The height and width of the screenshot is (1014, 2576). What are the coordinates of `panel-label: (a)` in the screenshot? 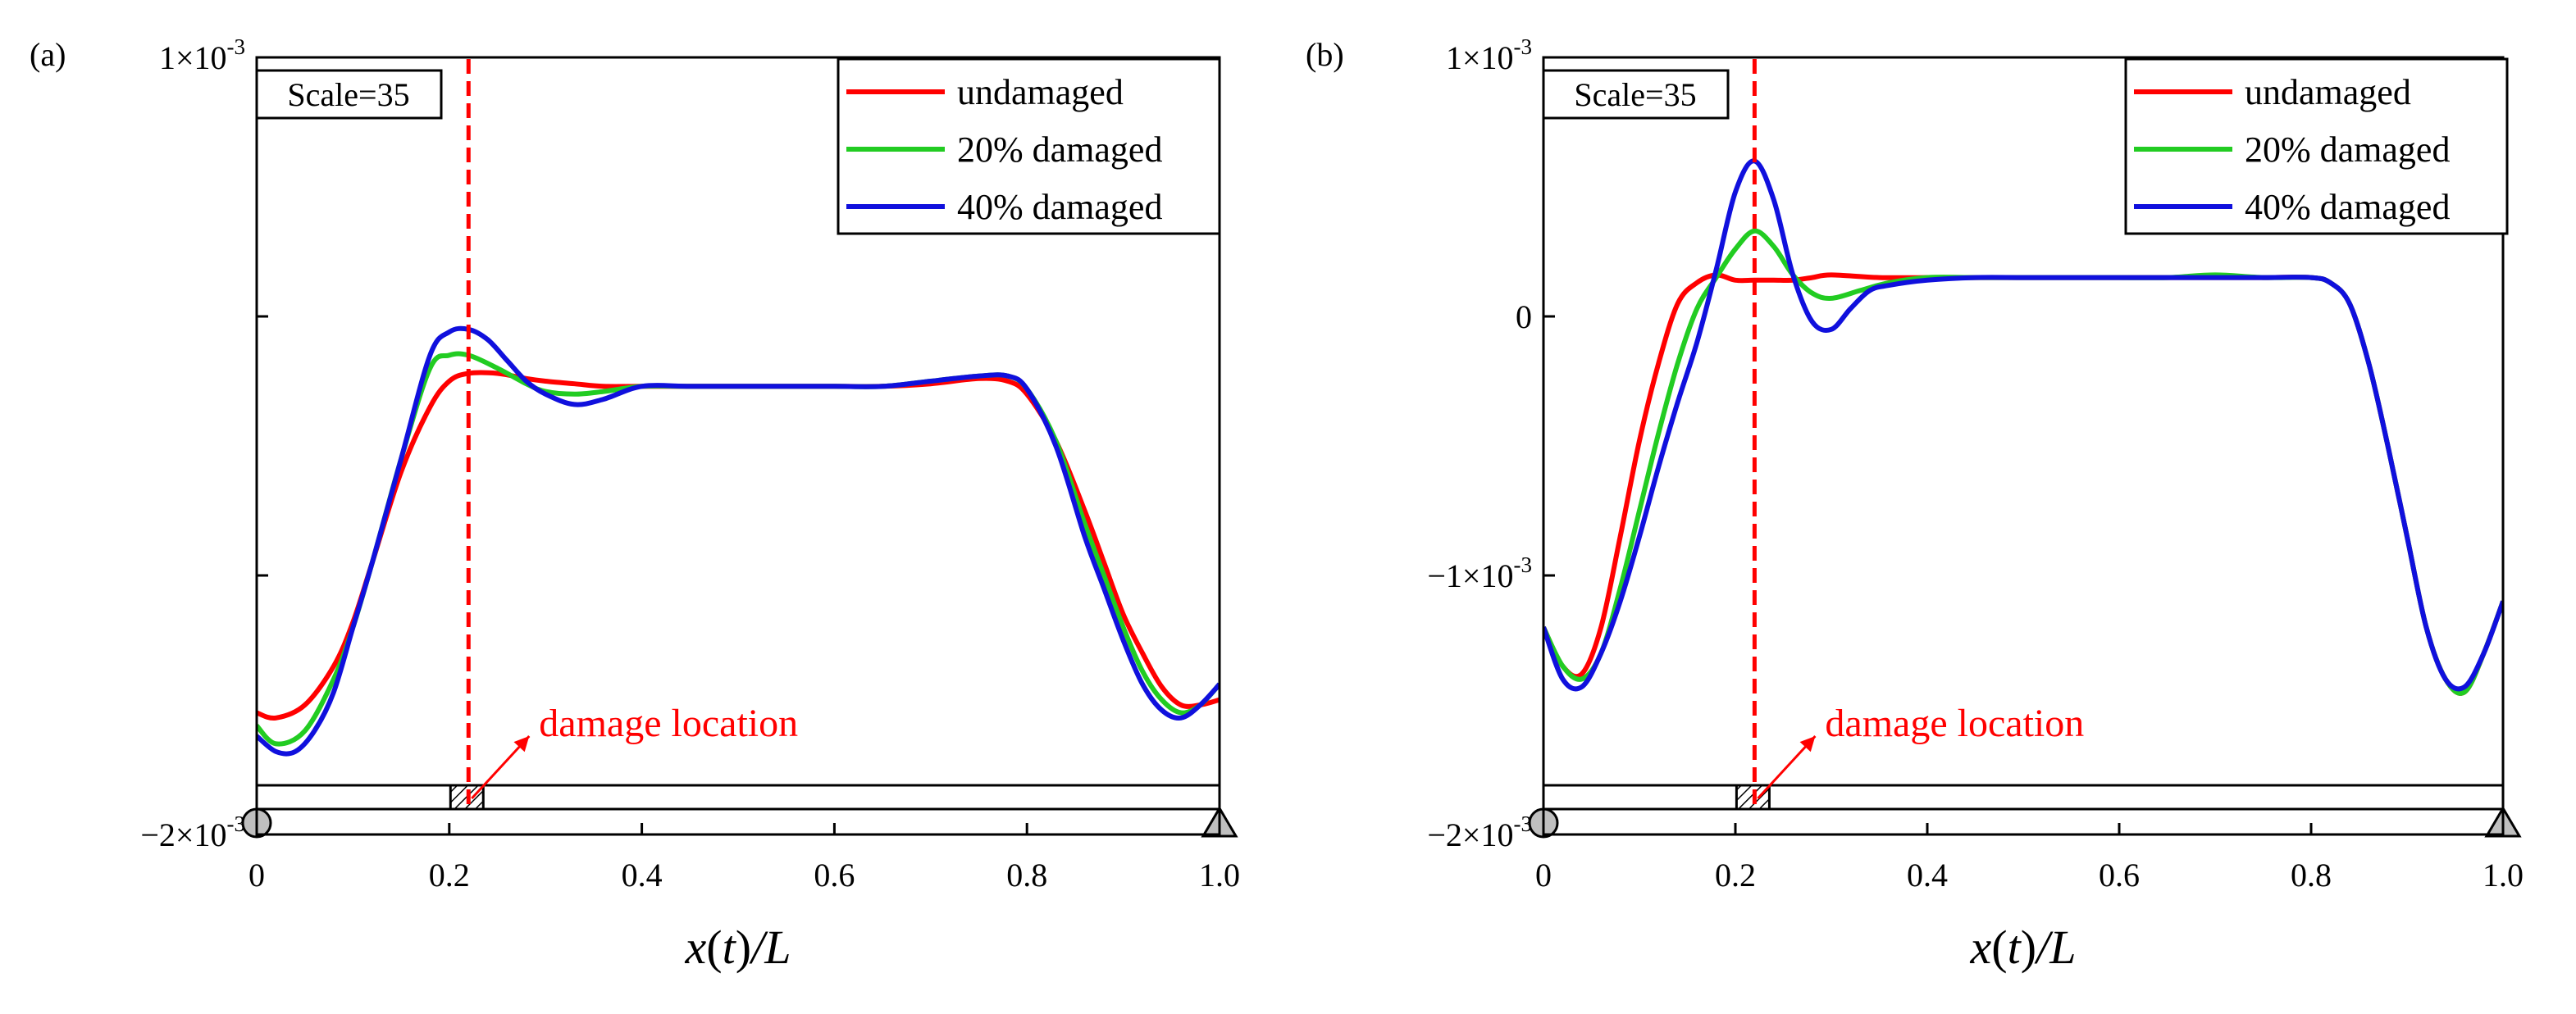 It's located at (48, 54).